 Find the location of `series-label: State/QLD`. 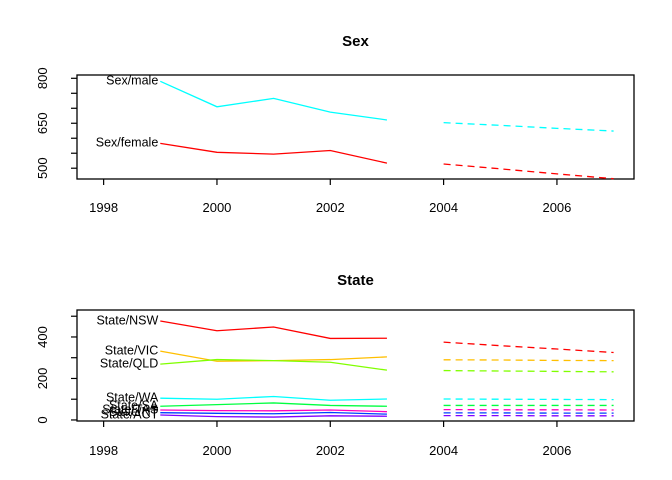

series-label: State/QLD is located at coordinates (129, 364).